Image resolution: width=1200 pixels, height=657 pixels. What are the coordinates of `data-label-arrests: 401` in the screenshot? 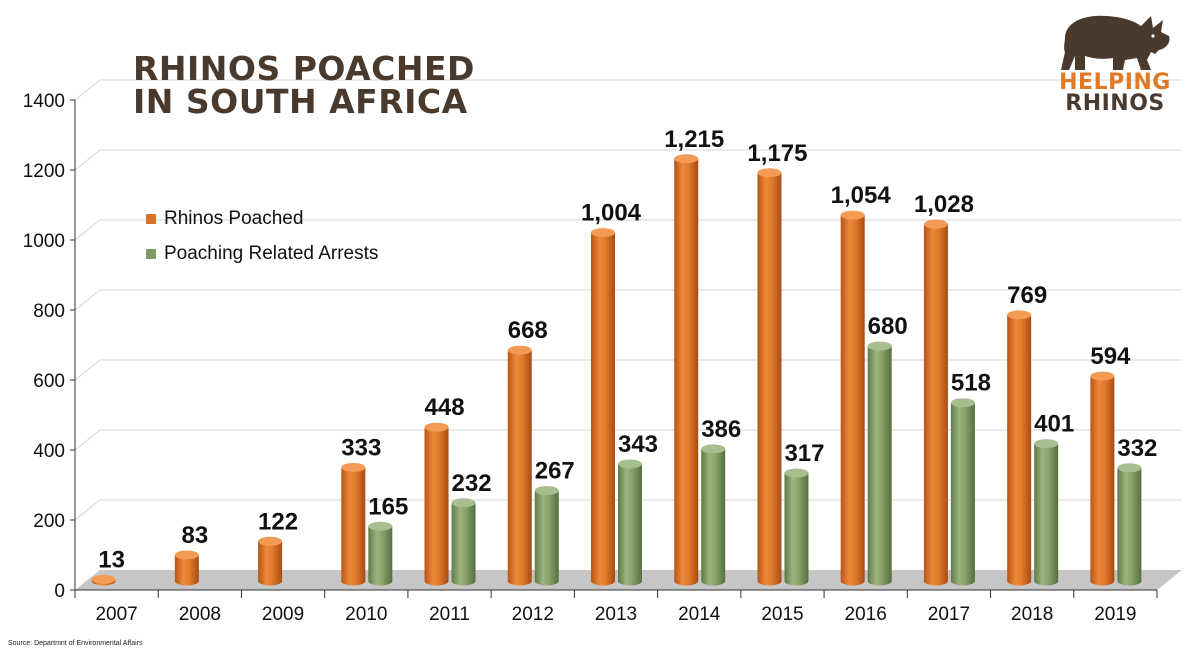 It's located at (1054, 424).